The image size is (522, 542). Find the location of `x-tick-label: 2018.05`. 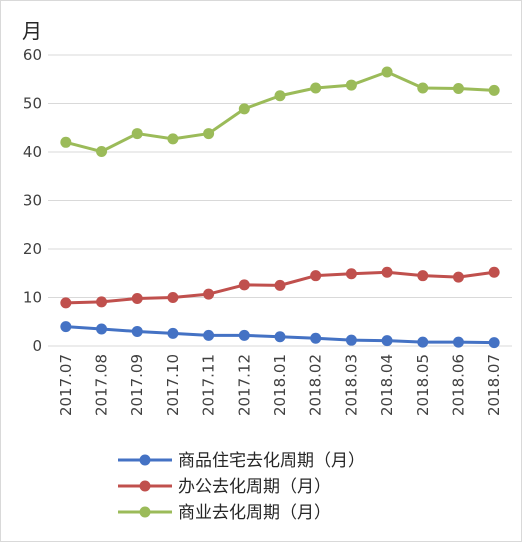

x-tick-label: 2018.05 is located at coordinates (423, 385).